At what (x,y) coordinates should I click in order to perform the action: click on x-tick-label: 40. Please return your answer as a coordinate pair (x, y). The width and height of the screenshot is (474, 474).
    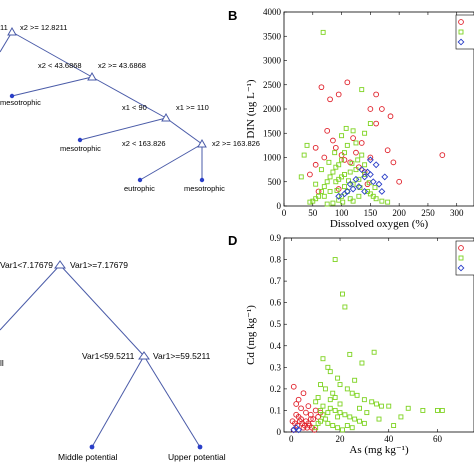
    Looking at the image, I should click on (389, 439).